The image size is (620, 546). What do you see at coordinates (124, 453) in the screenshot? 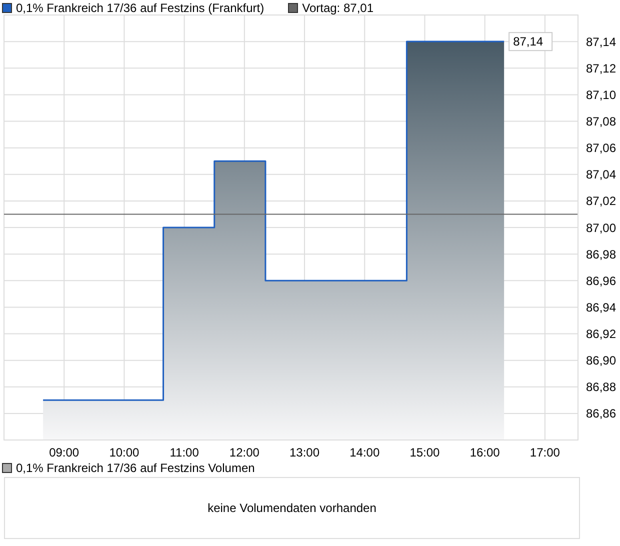
I see `x-tick-label: 10:00` at bounding box center [124, 453].